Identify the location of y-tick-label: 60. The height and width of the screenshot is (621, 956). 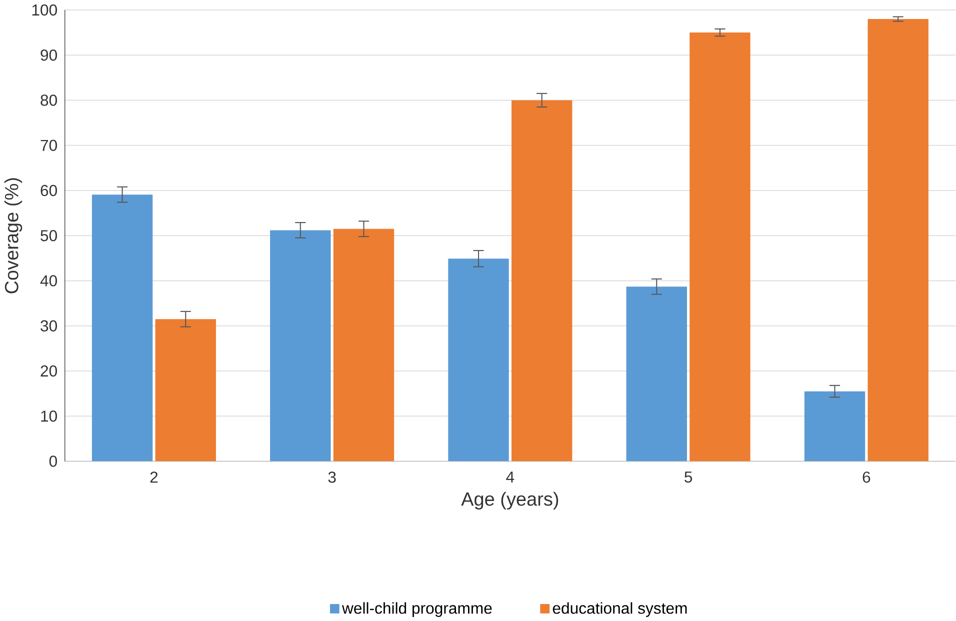
(48, 190).